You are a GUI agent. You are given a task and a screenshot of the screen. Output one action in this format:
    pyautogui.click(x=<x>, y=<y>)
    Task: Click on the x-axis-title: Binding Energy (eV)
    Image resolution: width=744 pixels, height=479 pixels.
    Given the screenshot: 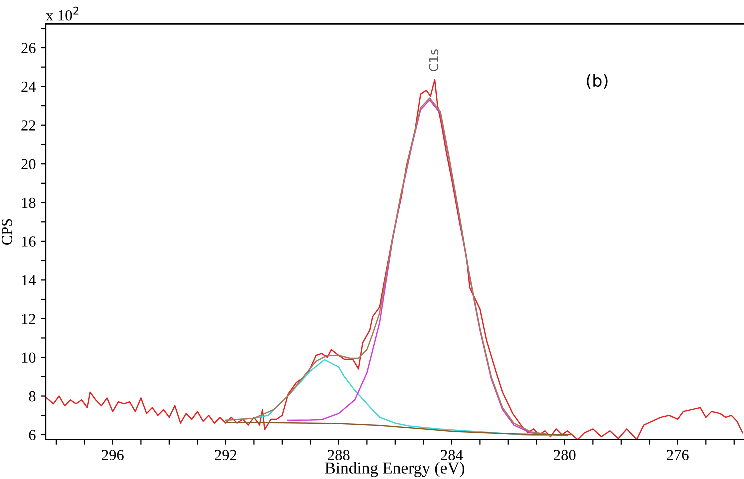 What is the action you would take?
    pyautogui.click(x=394, y=470)
    